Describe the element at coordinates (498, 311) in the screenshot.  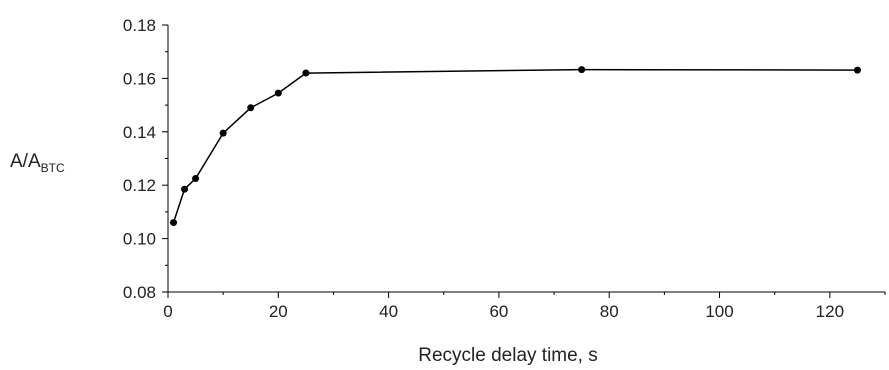
I see `x-tick-label: 60` at that location.